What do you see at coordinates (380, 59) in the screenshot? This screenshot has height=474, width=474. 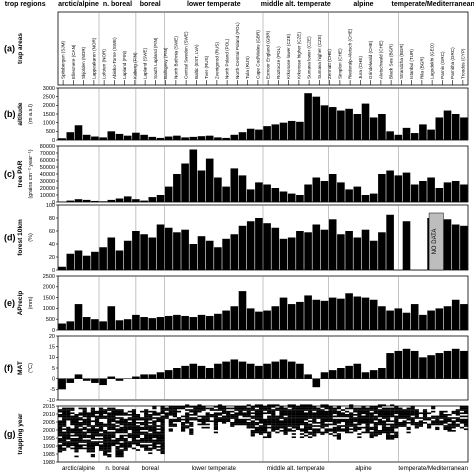 I see `site-name: Aletschwald (CHE)` at bounding box center [380, 59].